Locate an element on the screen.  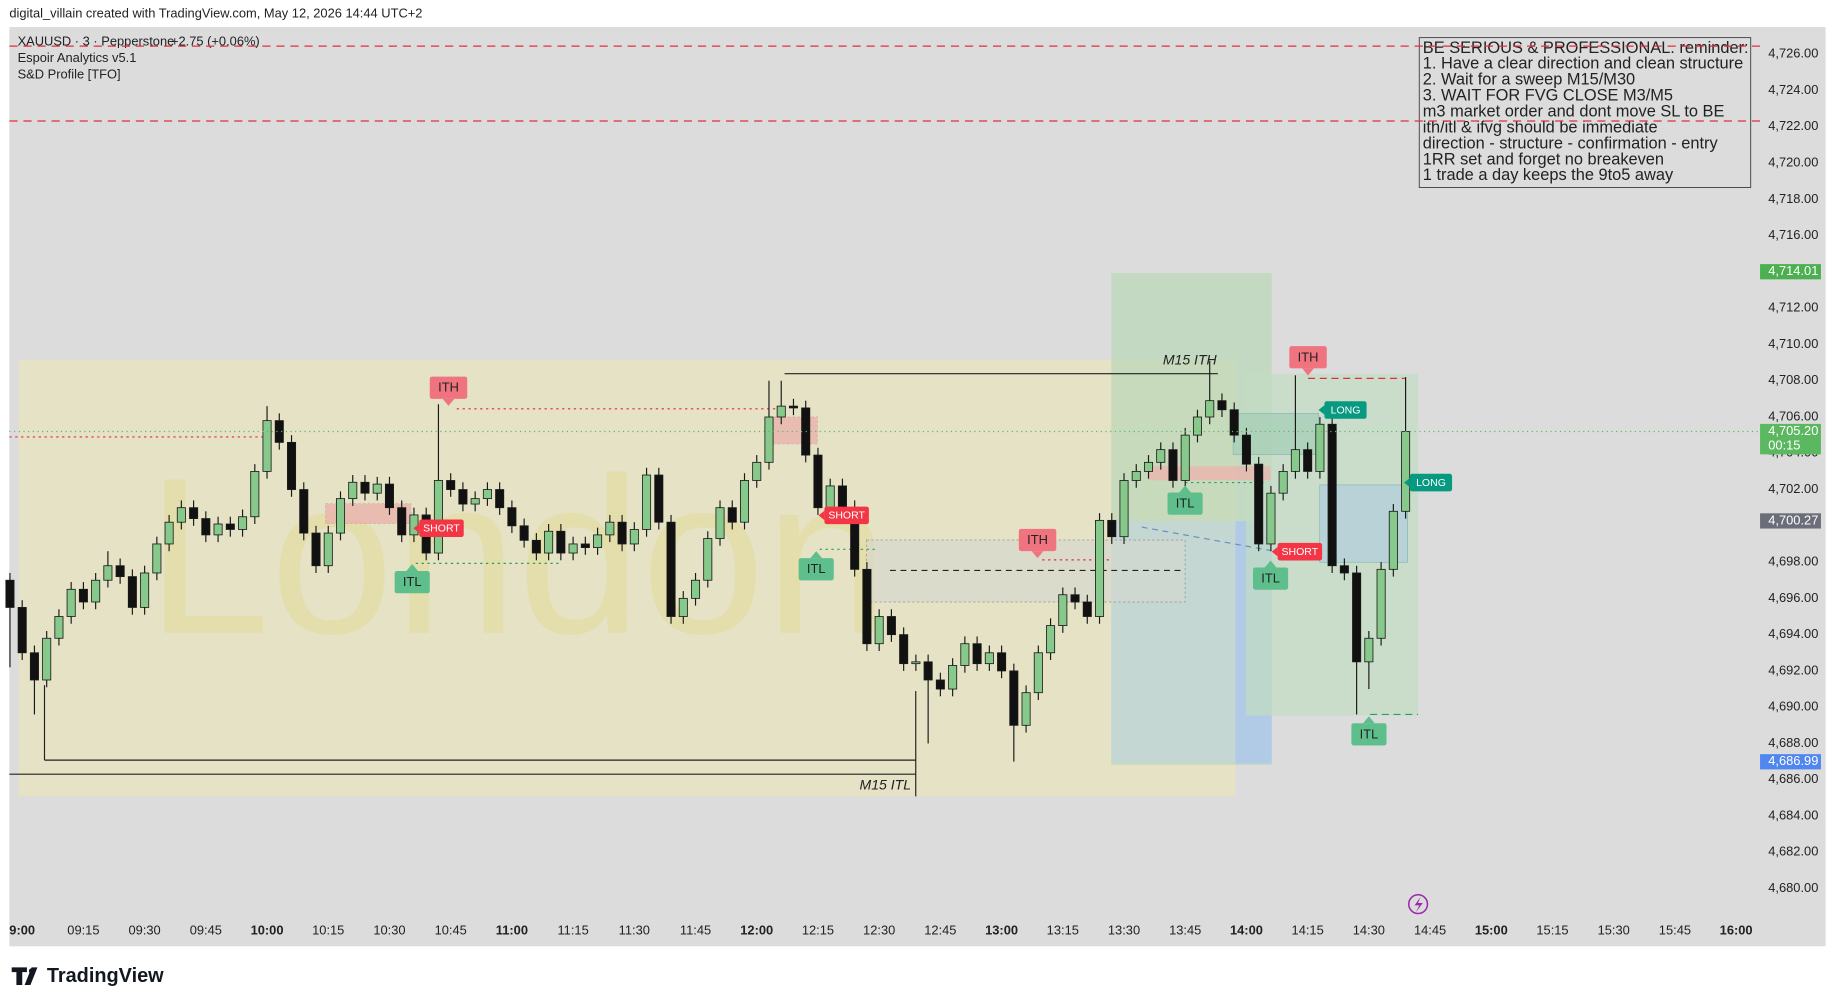
indicator-name: S&D Profile [TFO] is located at coordinates (69, 73).